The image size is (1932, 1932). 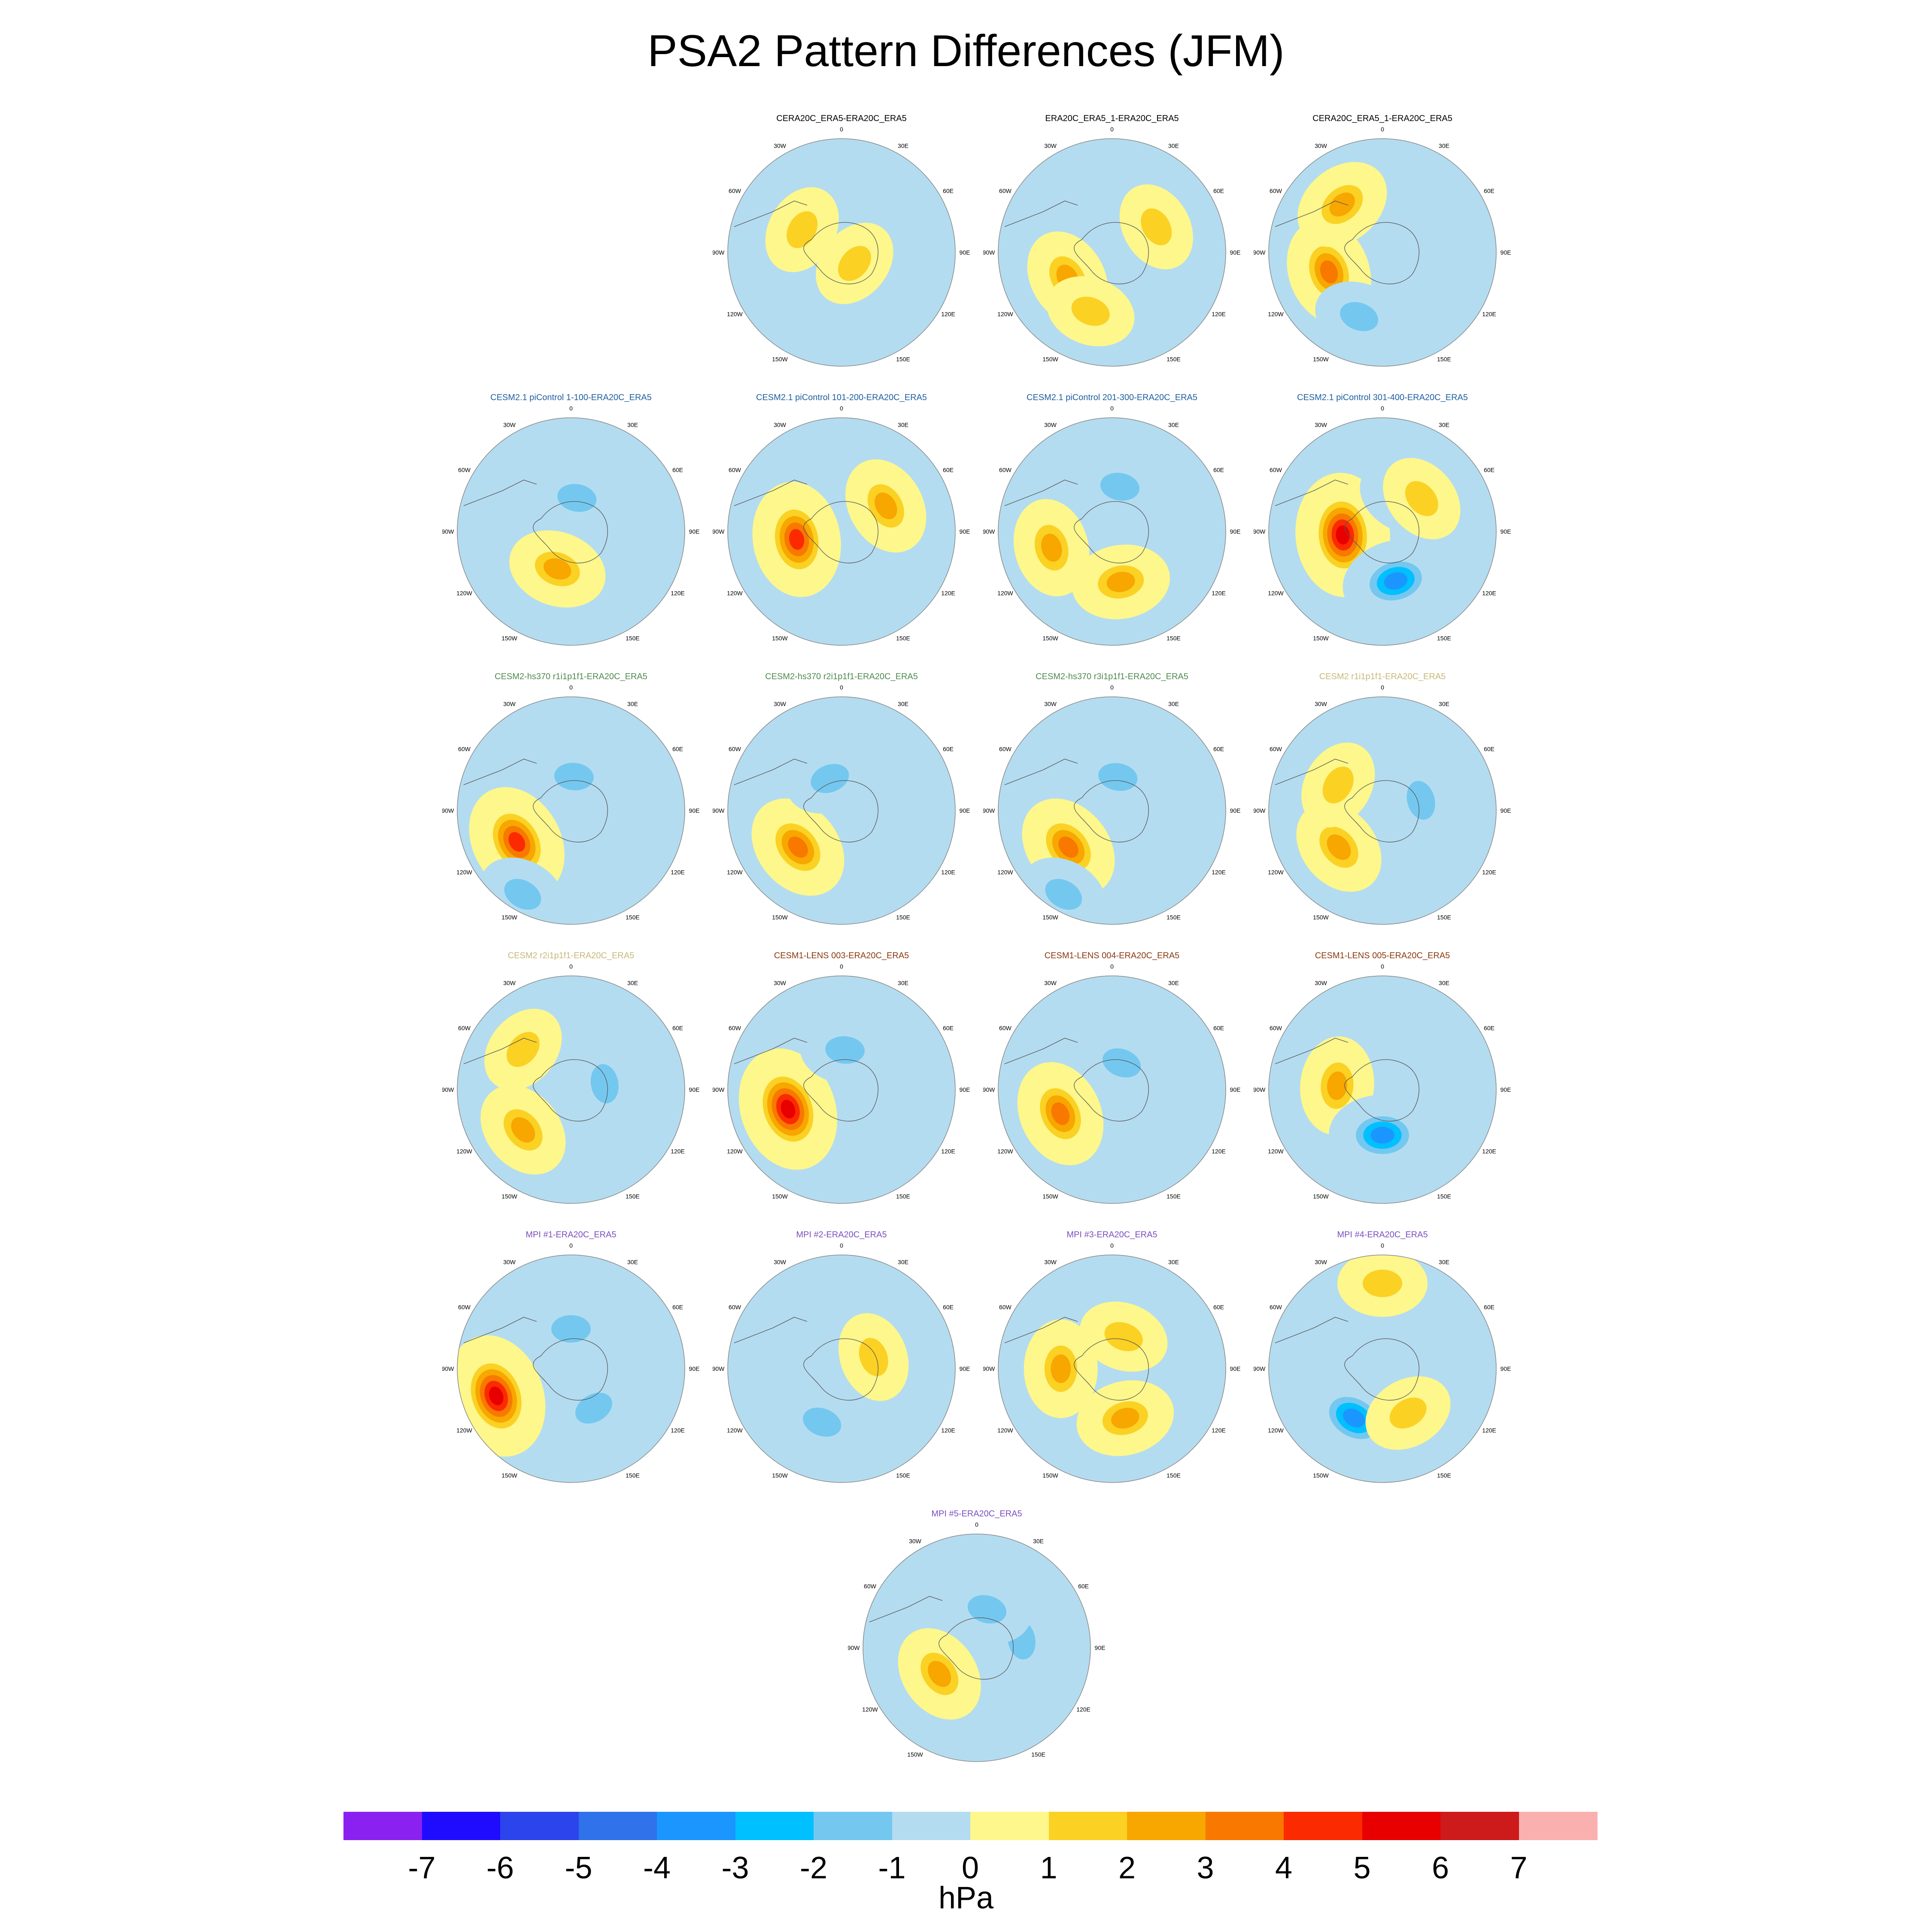 I want to click on colorbar-tick-label: -1, so click(x=892, y=1868).